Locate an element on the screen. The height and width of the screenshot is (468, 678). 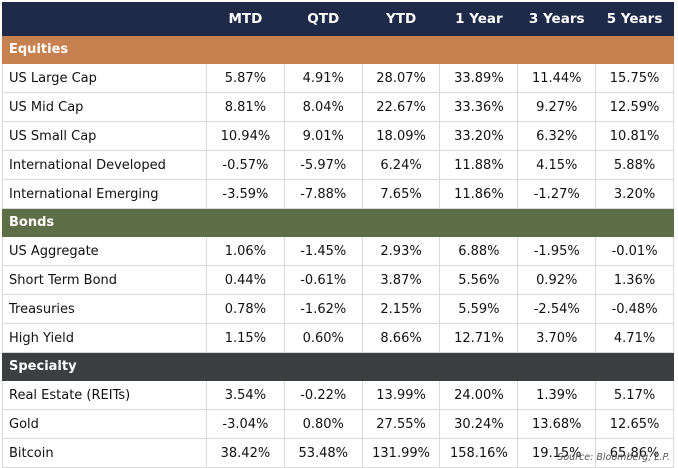
value-cell: 0.78% is located at coordinates (245, 309).